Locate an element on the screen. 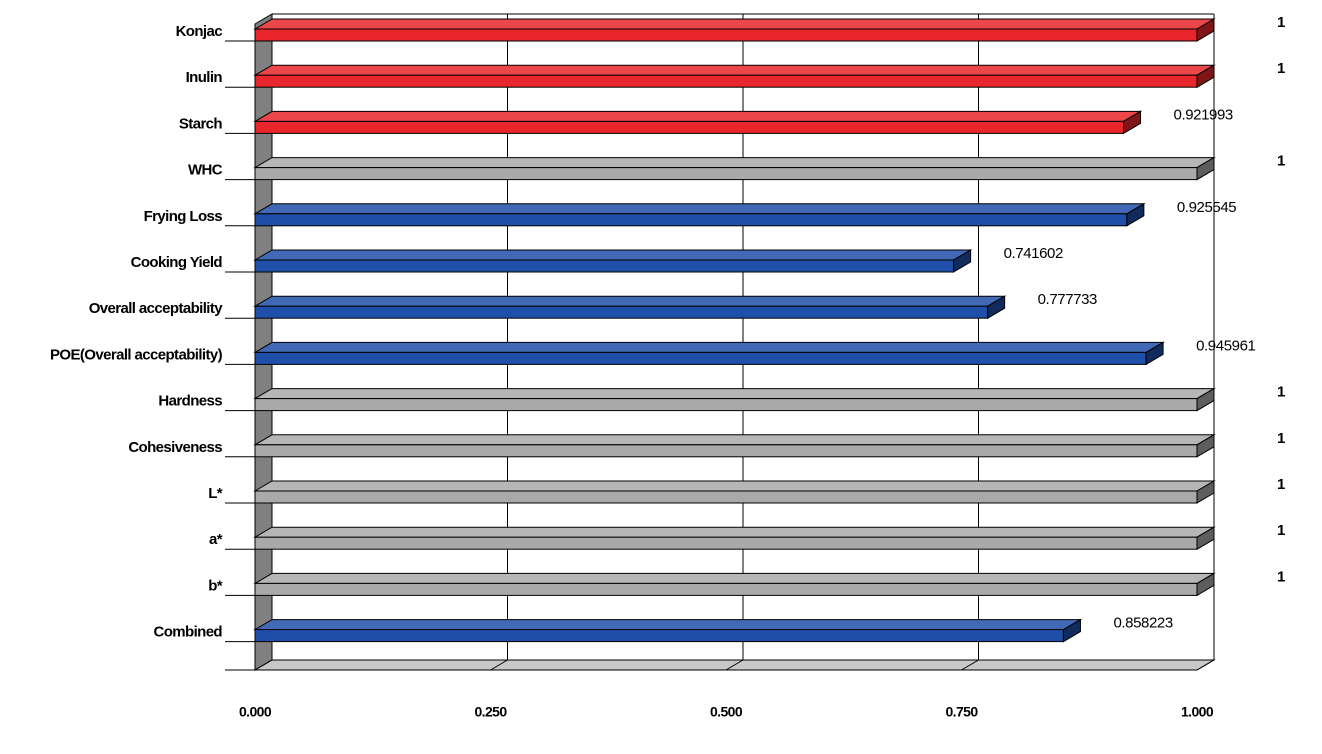 This screenshot has width=1322, height=754. category-label: Cooking Yield is located at coordinates (177, 262).